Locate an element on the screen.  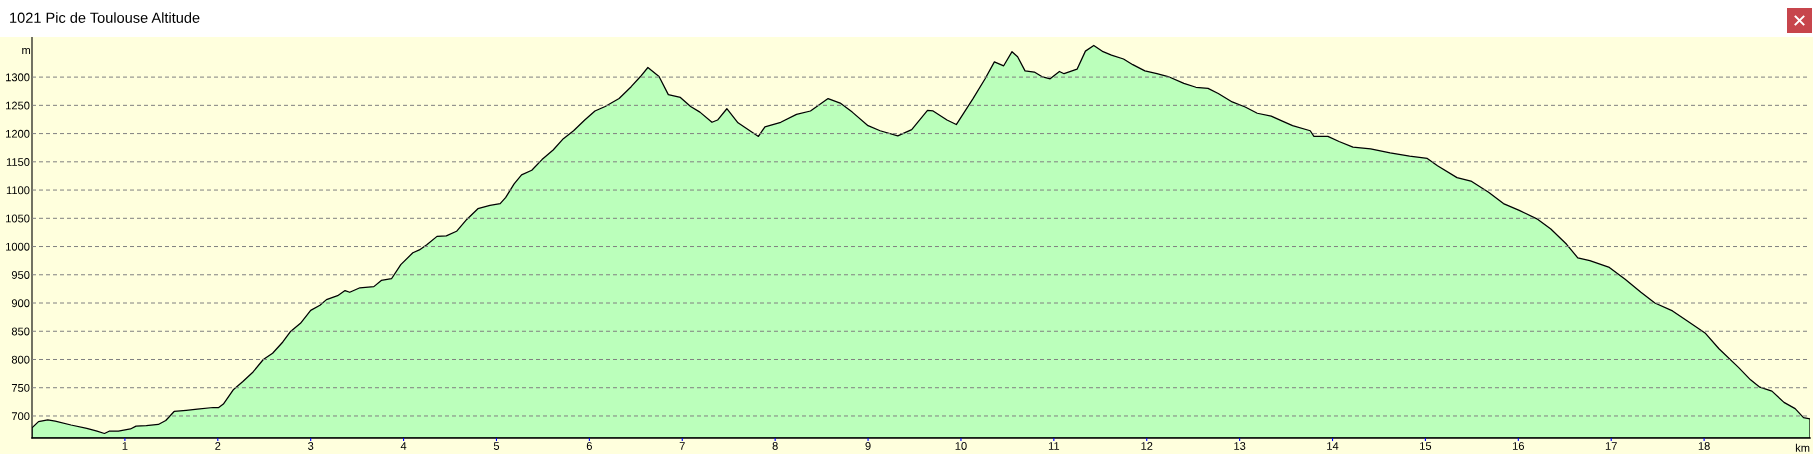
x-tick-label: 9 is located at coordinates (868, 446).